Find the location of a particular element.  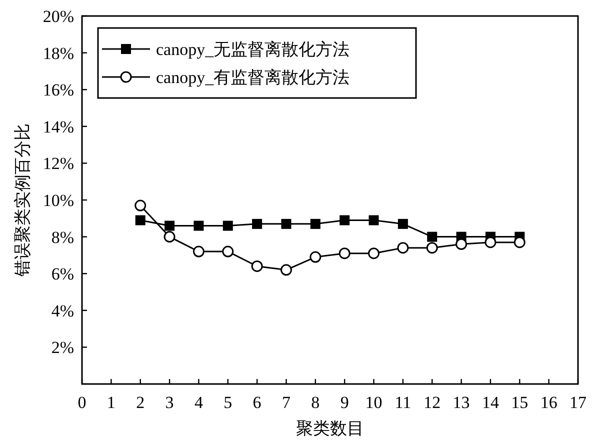

x-tick-label: 17 is located at coordinates (578, 402).